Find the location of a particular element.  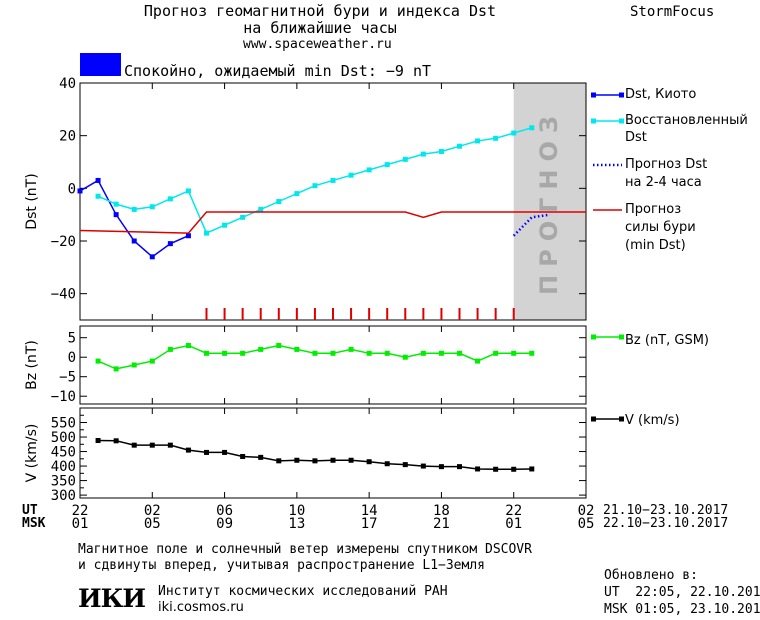

y-axis-label: Bz (nT) is located at coordinates (32, 365).